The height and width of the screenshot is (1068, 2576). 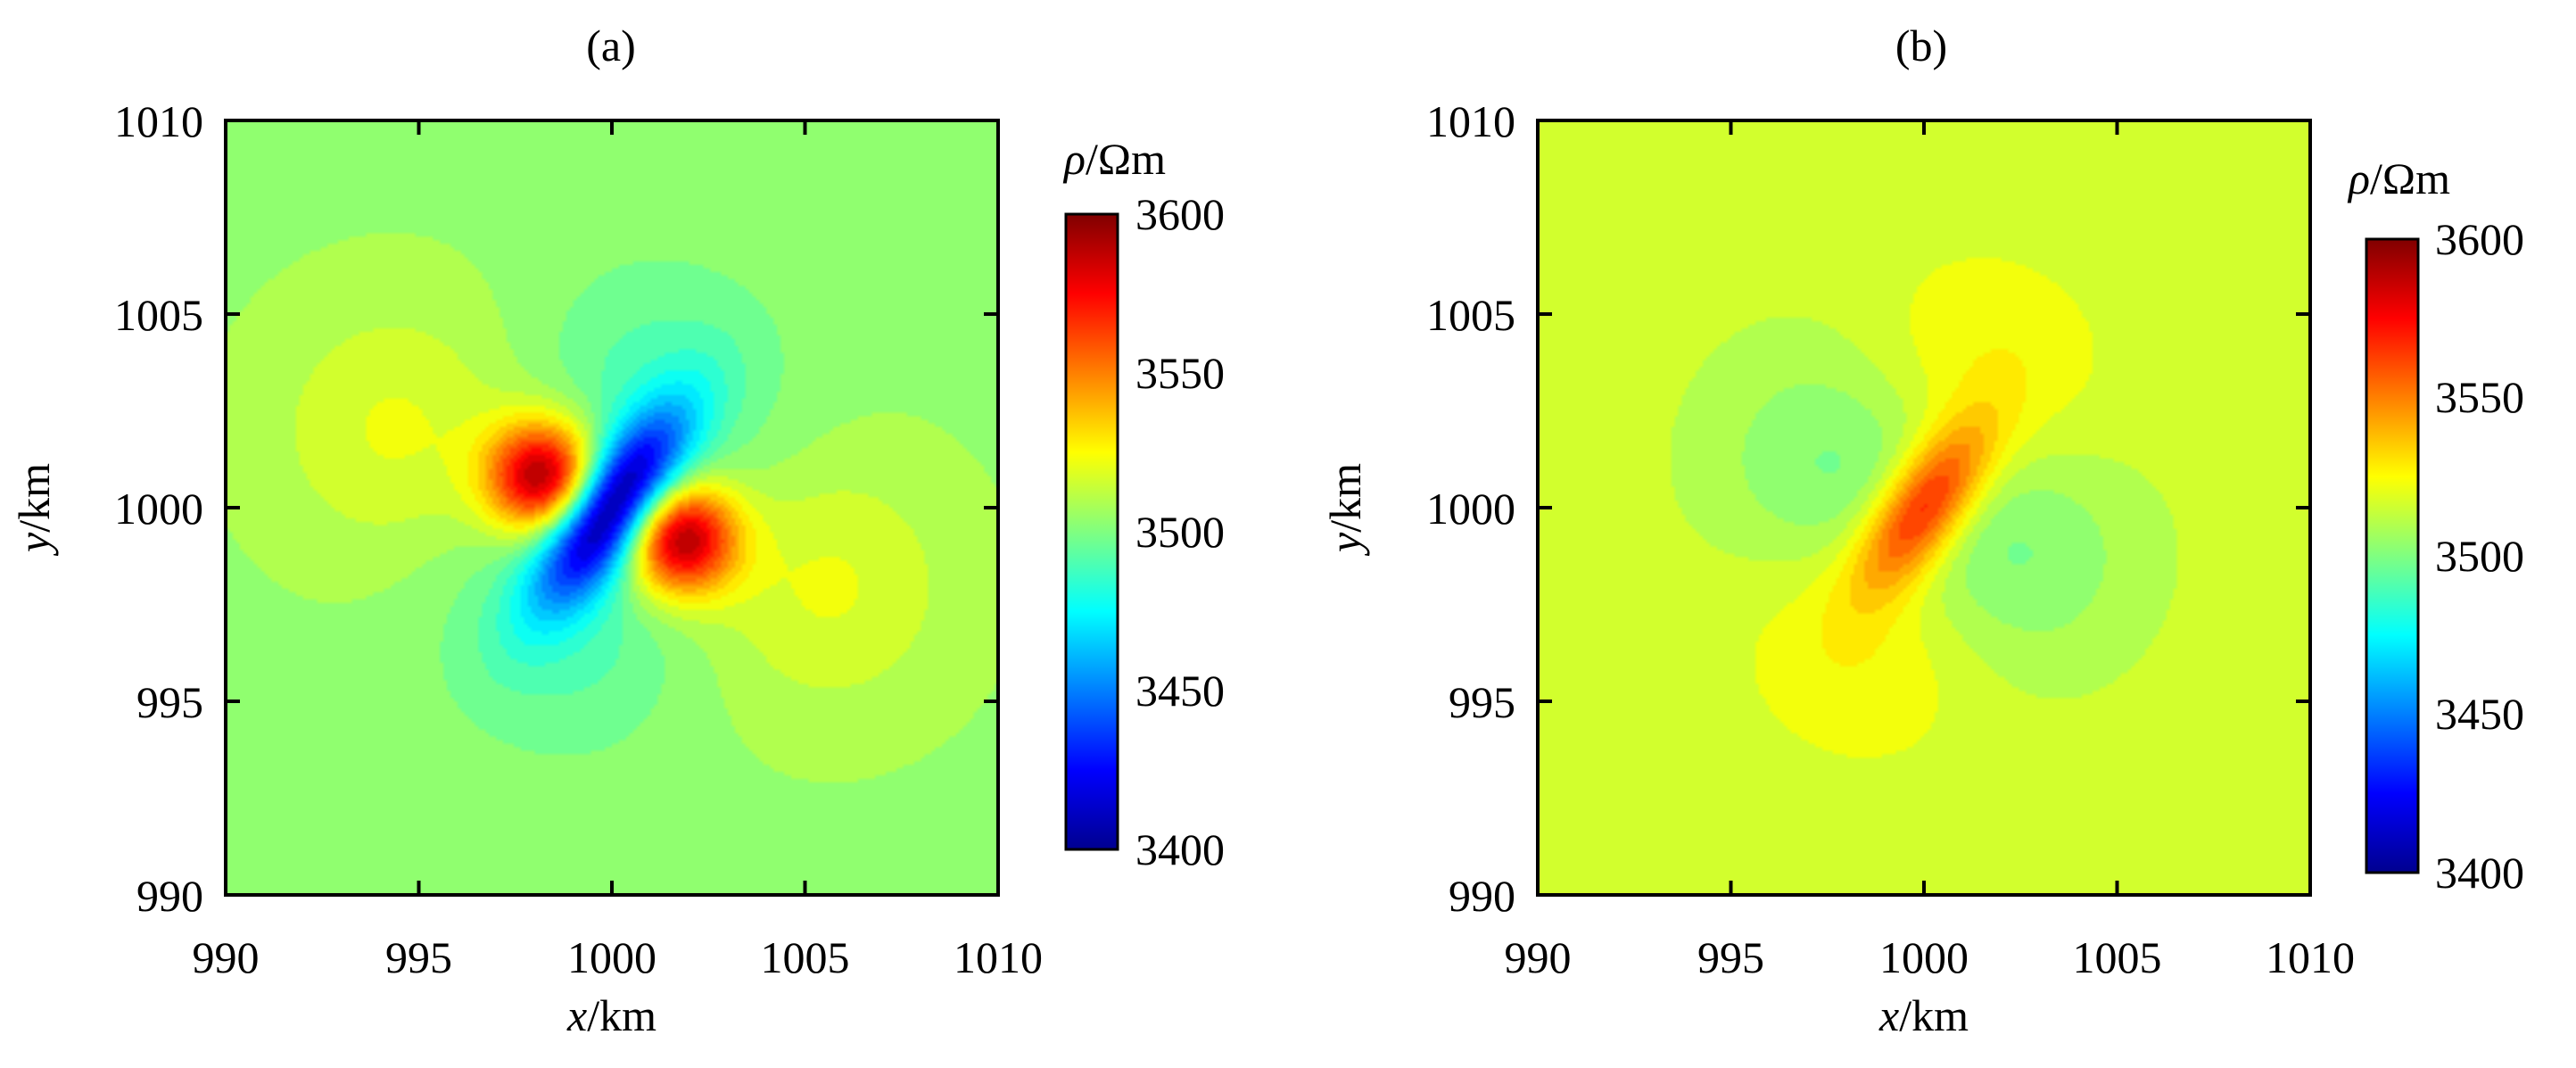 I want to click on panel-label: (b), so click(x=1921, y=45).